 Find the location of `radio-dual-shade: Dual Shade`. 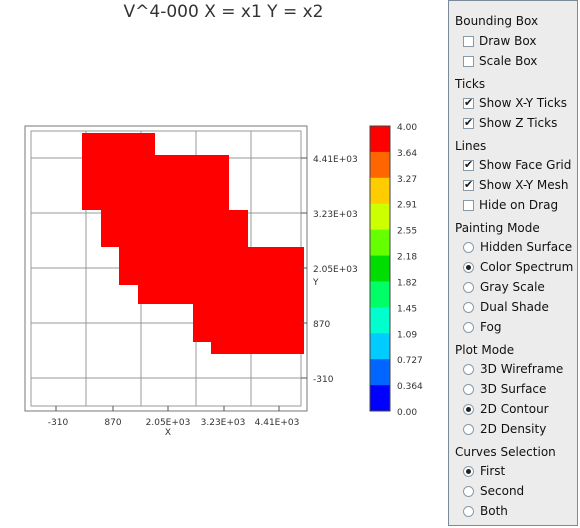

radio-dual-shade: Dual Shade is located at coordinates (506, 307).